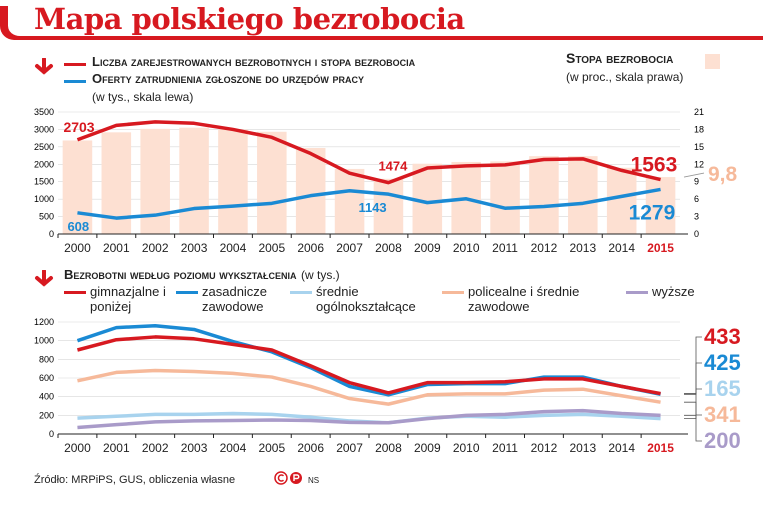 The width and height of the screenshot is (763, 508). I want to click on x-tick-label: 2013, so click(582, 248).